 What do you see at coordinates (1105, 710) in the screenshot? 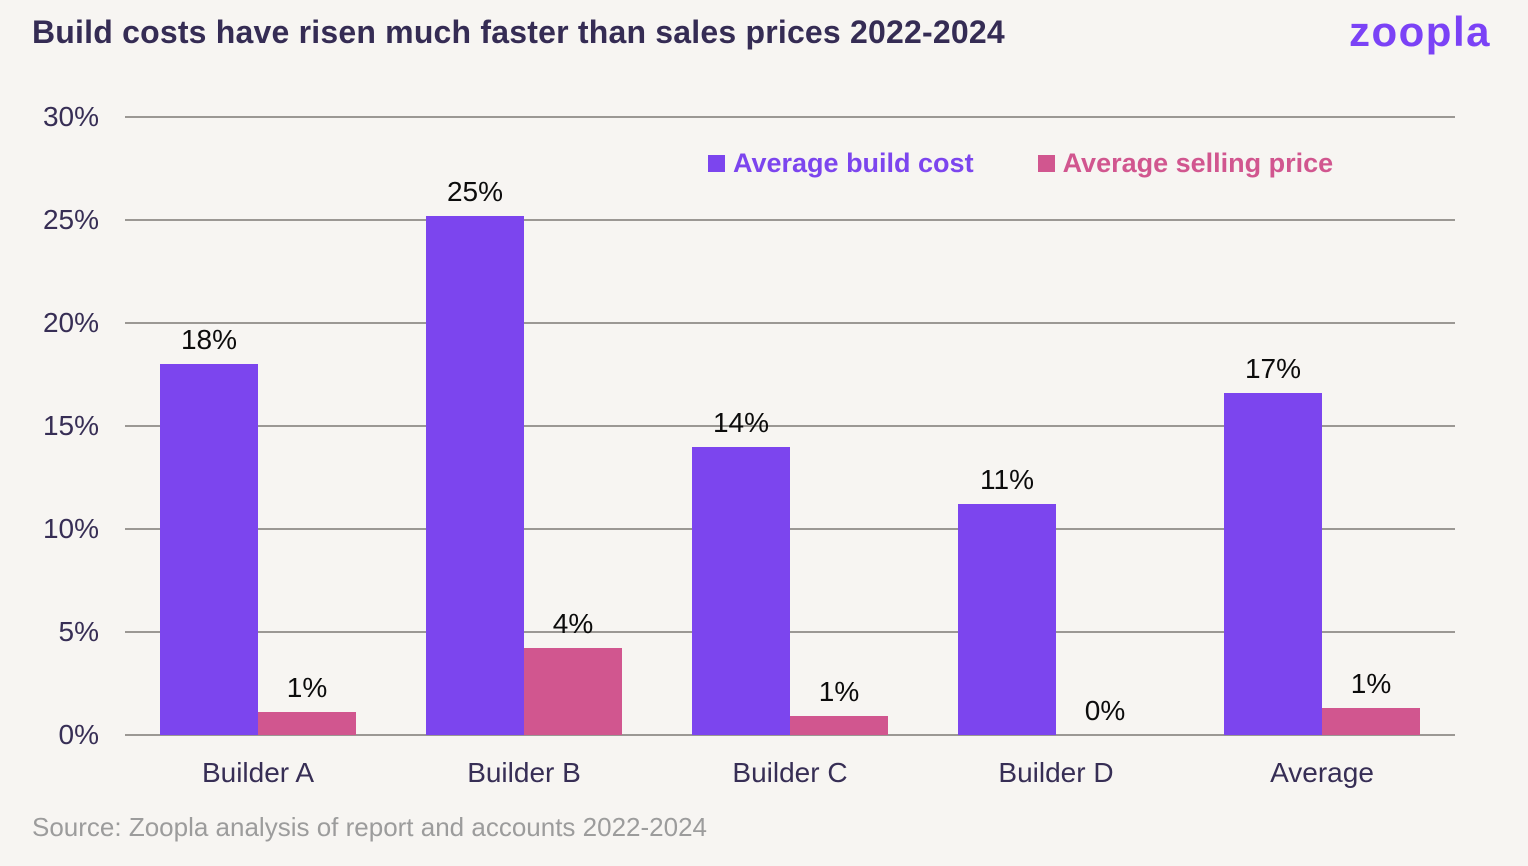
I see `bar-value-label: 0%` at bounding box center [1105, 710].